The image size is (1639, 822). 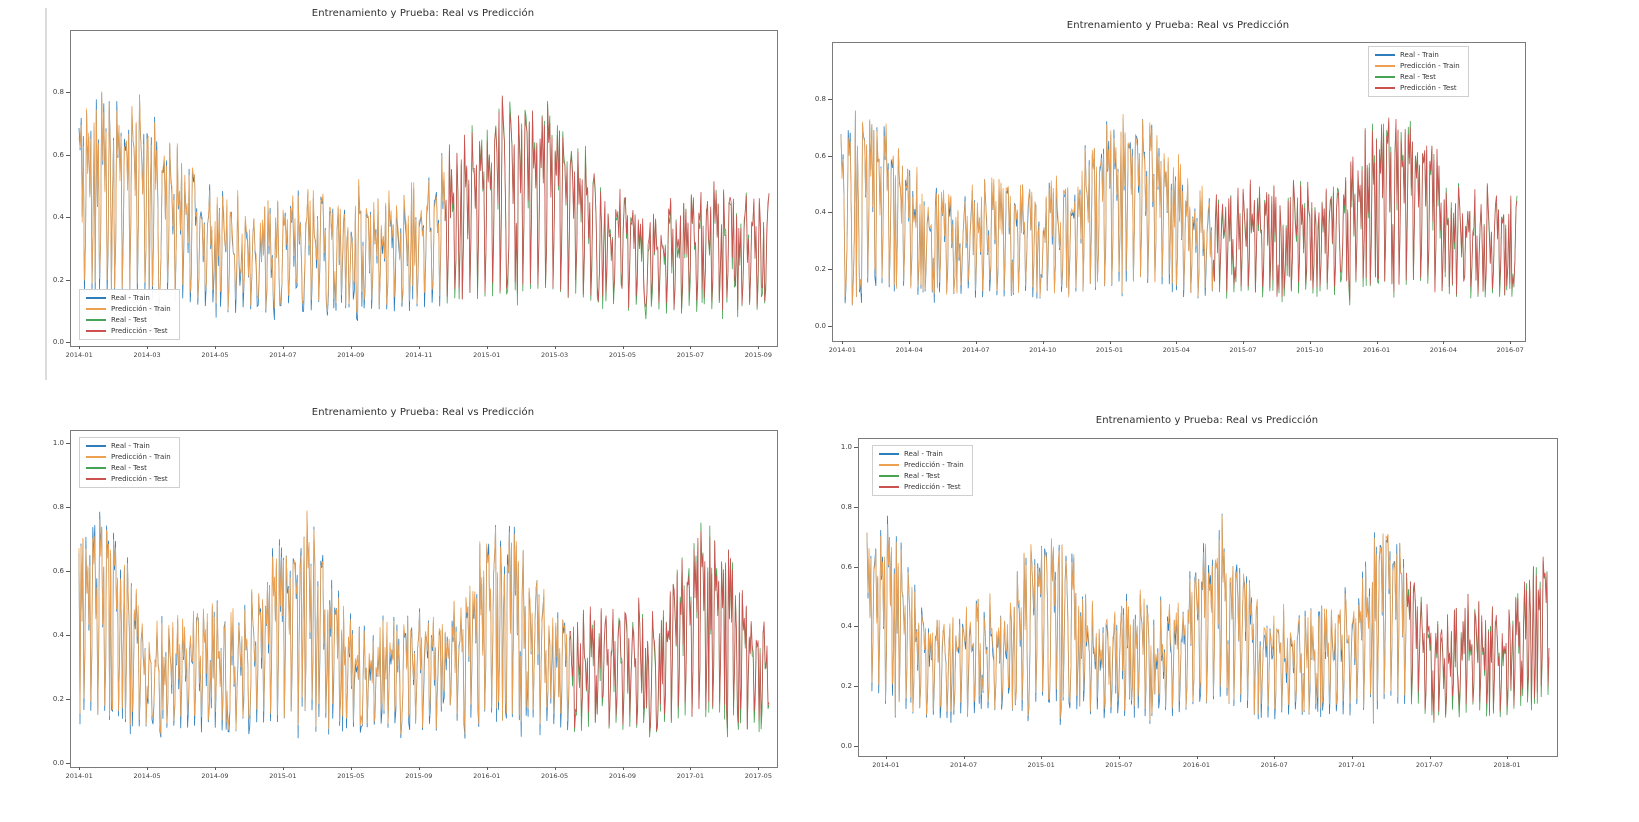 I want to click on legend-label: Real - Test, so click(x=129, y=320).